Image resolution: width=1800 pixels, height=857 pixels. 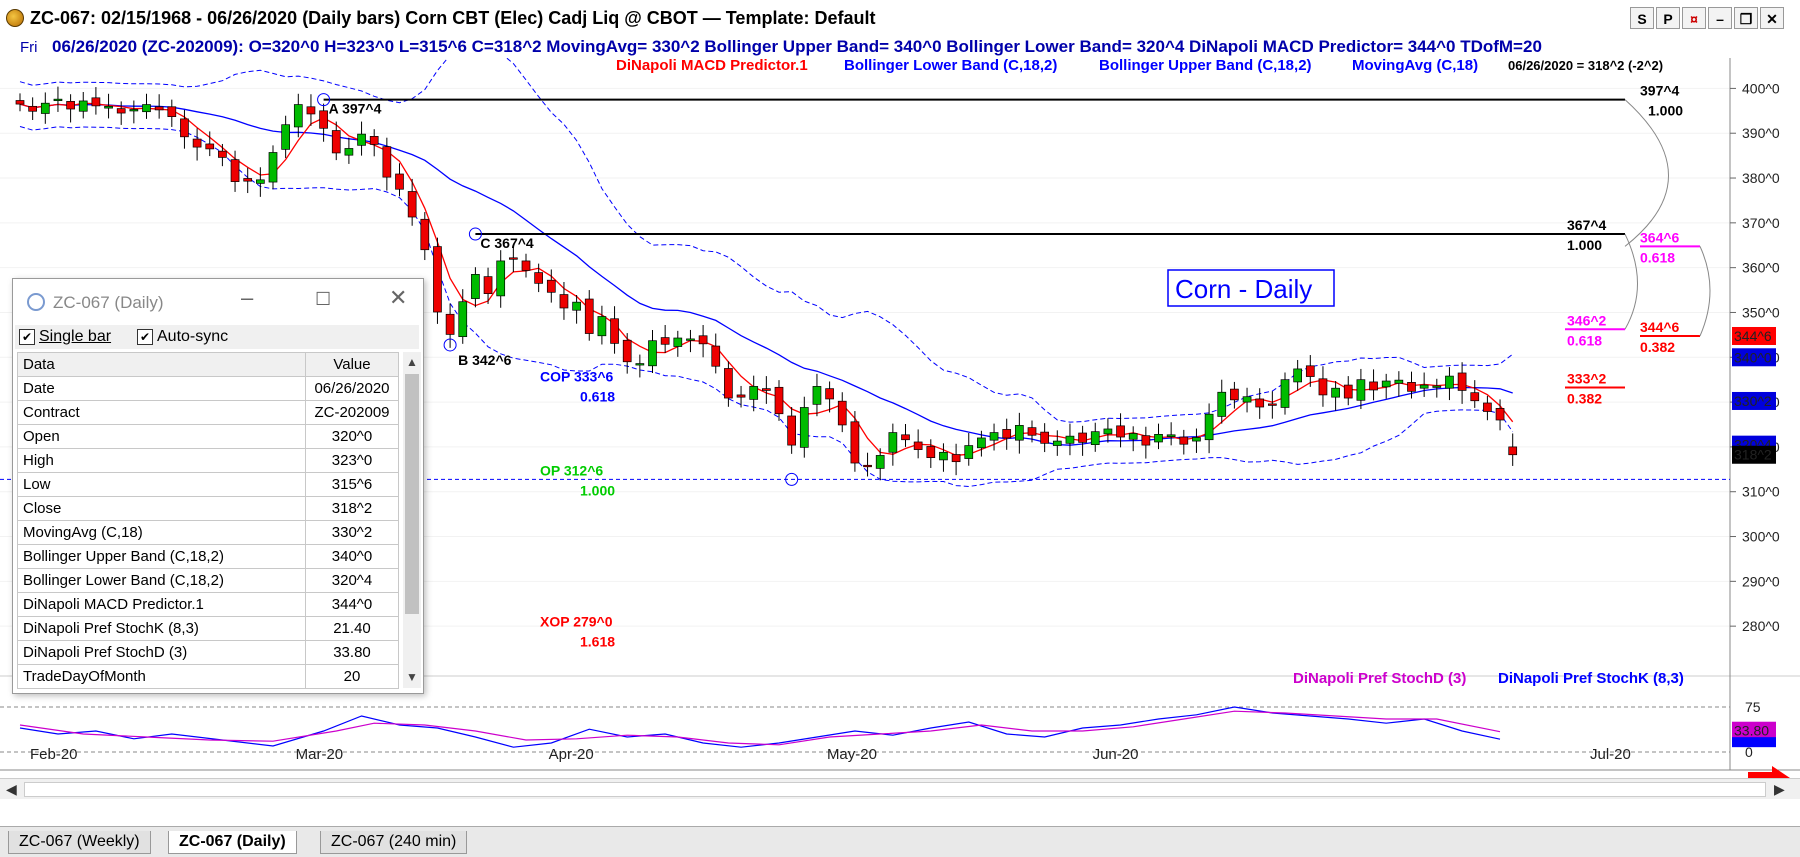 I want to click on dw-maximize-icon: ☐, so click(x=323, y=299).